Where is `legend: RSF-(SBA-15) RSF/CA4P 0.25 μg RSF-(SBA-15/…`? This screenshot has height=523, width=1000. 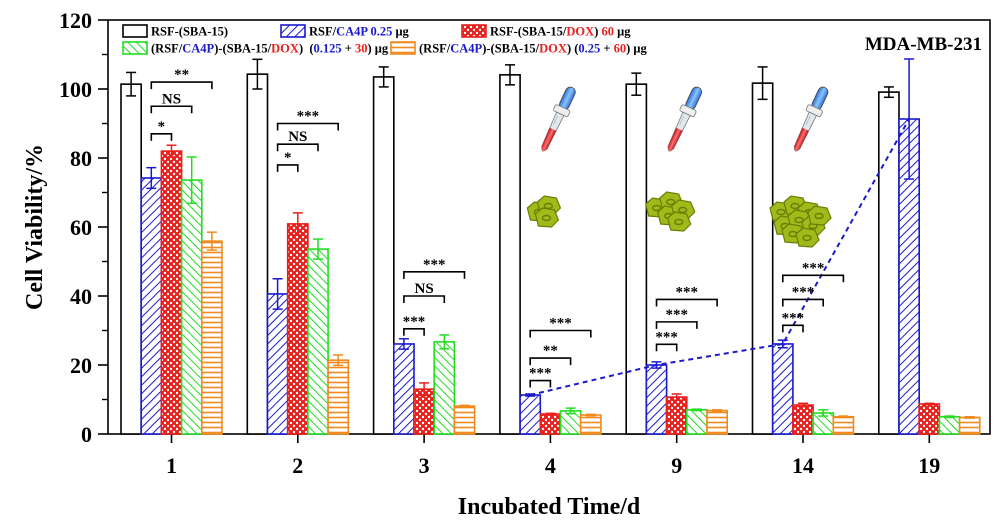
legend: RSF-(SBA-15) RSF/CA4P 0.25 μg RSF-(SBA-15/… is located at coordinates (385, 40).